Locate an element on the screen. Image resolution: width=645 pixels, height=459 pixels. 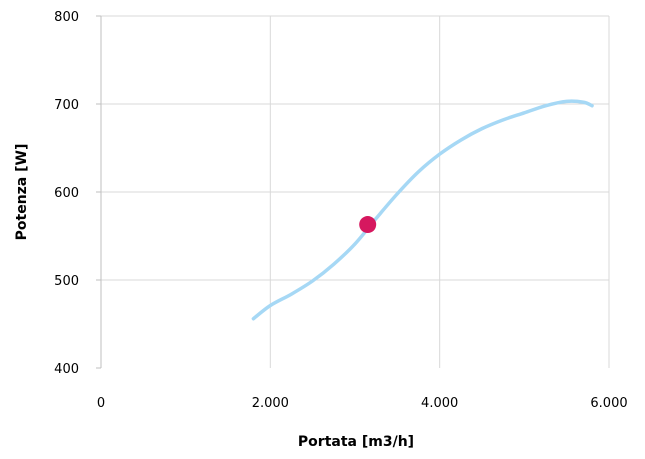
y-tick-label: 500 is located at coordinates (66, 281).